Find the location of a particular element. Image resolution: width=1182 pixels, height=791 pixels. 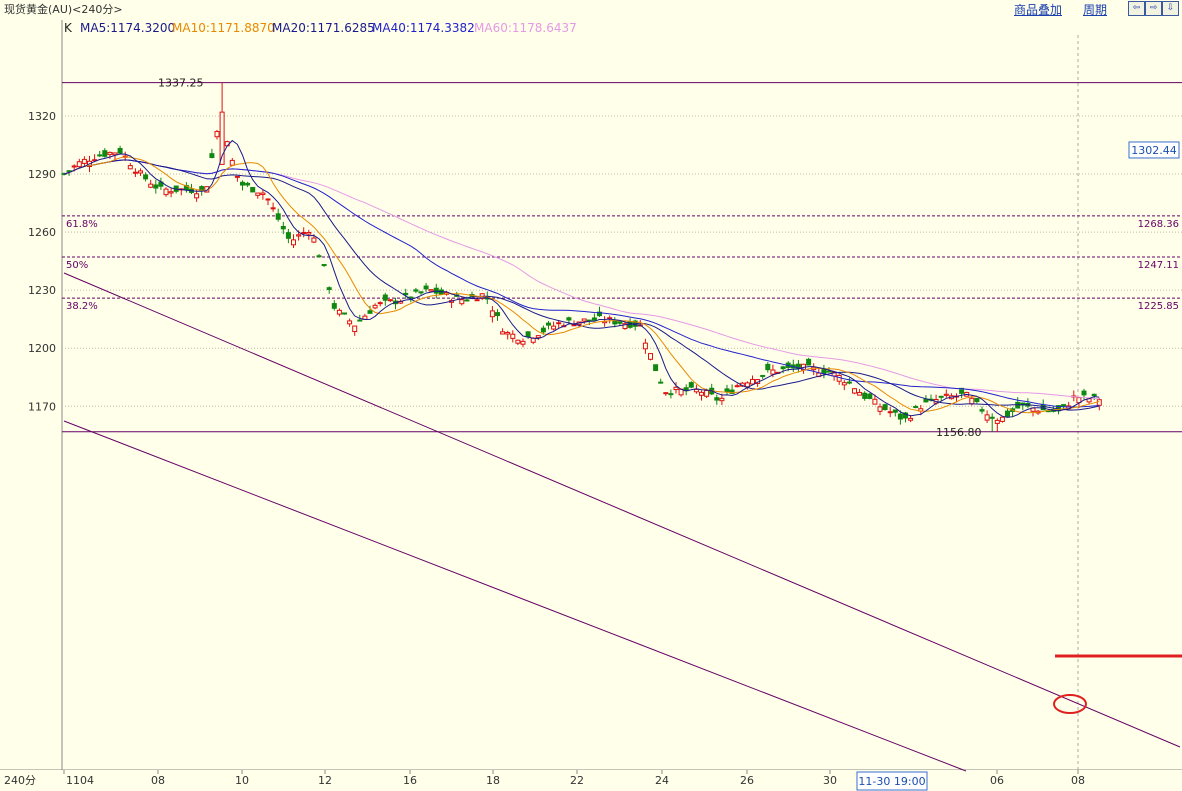

x-tick-label: 18 is located at coordinates (493, 780).